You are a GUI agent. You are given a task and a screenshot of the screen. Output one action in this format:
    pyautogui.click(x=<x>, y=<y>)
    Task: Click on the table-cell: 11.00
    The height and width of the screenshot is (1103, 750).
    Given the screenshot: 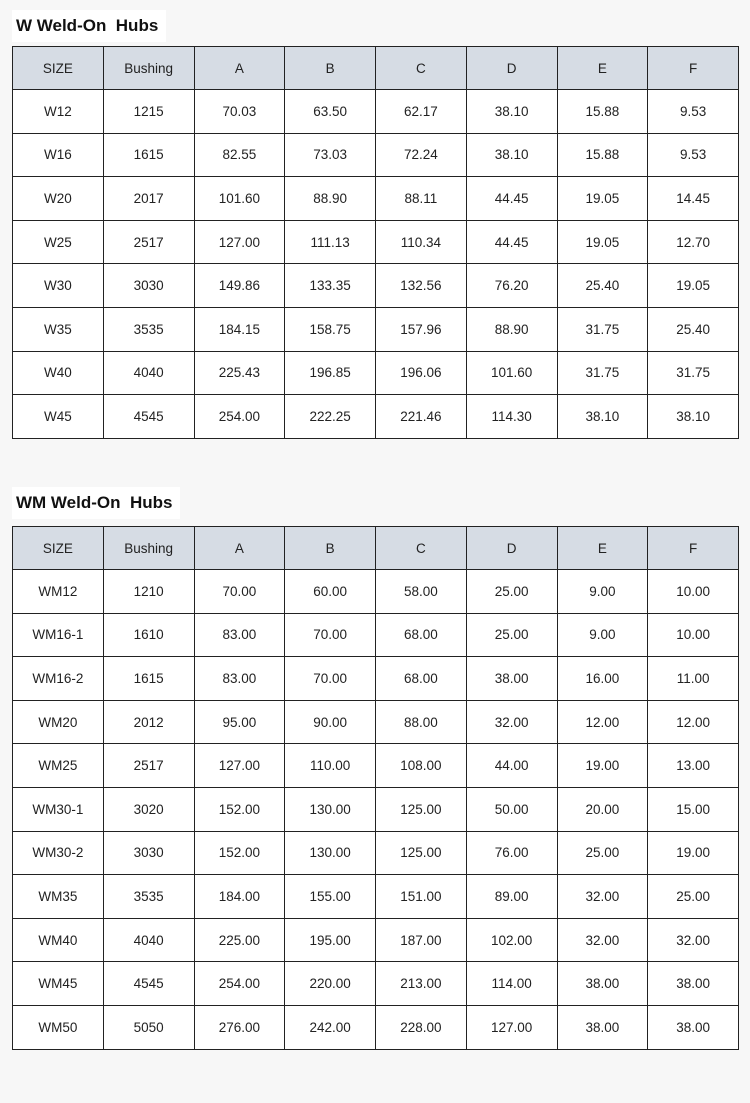 What is the action you would take?
    pyautogui.click(x=693, y=678)
    